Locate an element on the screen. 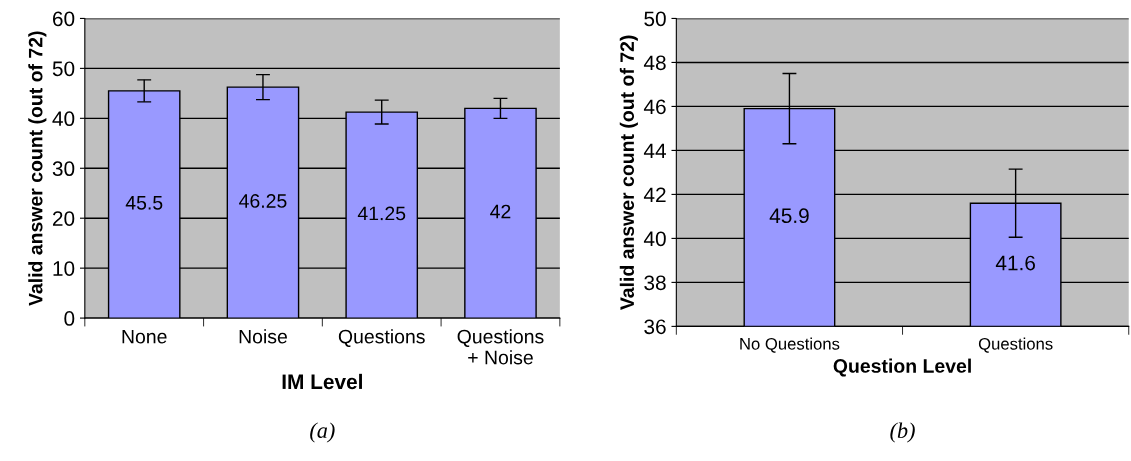 Image resolution: width=1131 pixels, height=461 pixels. data-label: 41.25 is located at coordinates (381, 213).